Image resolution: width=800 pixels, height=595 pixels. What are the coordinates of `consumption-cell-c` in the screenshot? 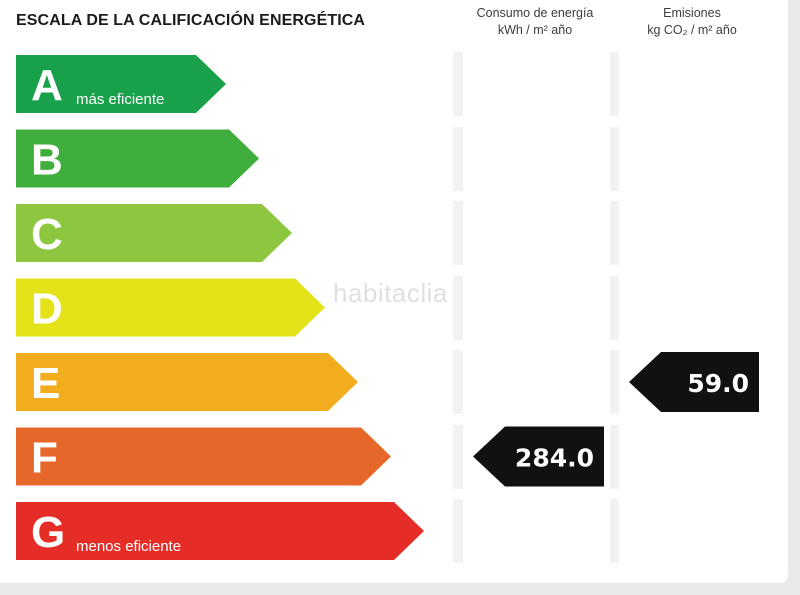 It's located at (536, 233).